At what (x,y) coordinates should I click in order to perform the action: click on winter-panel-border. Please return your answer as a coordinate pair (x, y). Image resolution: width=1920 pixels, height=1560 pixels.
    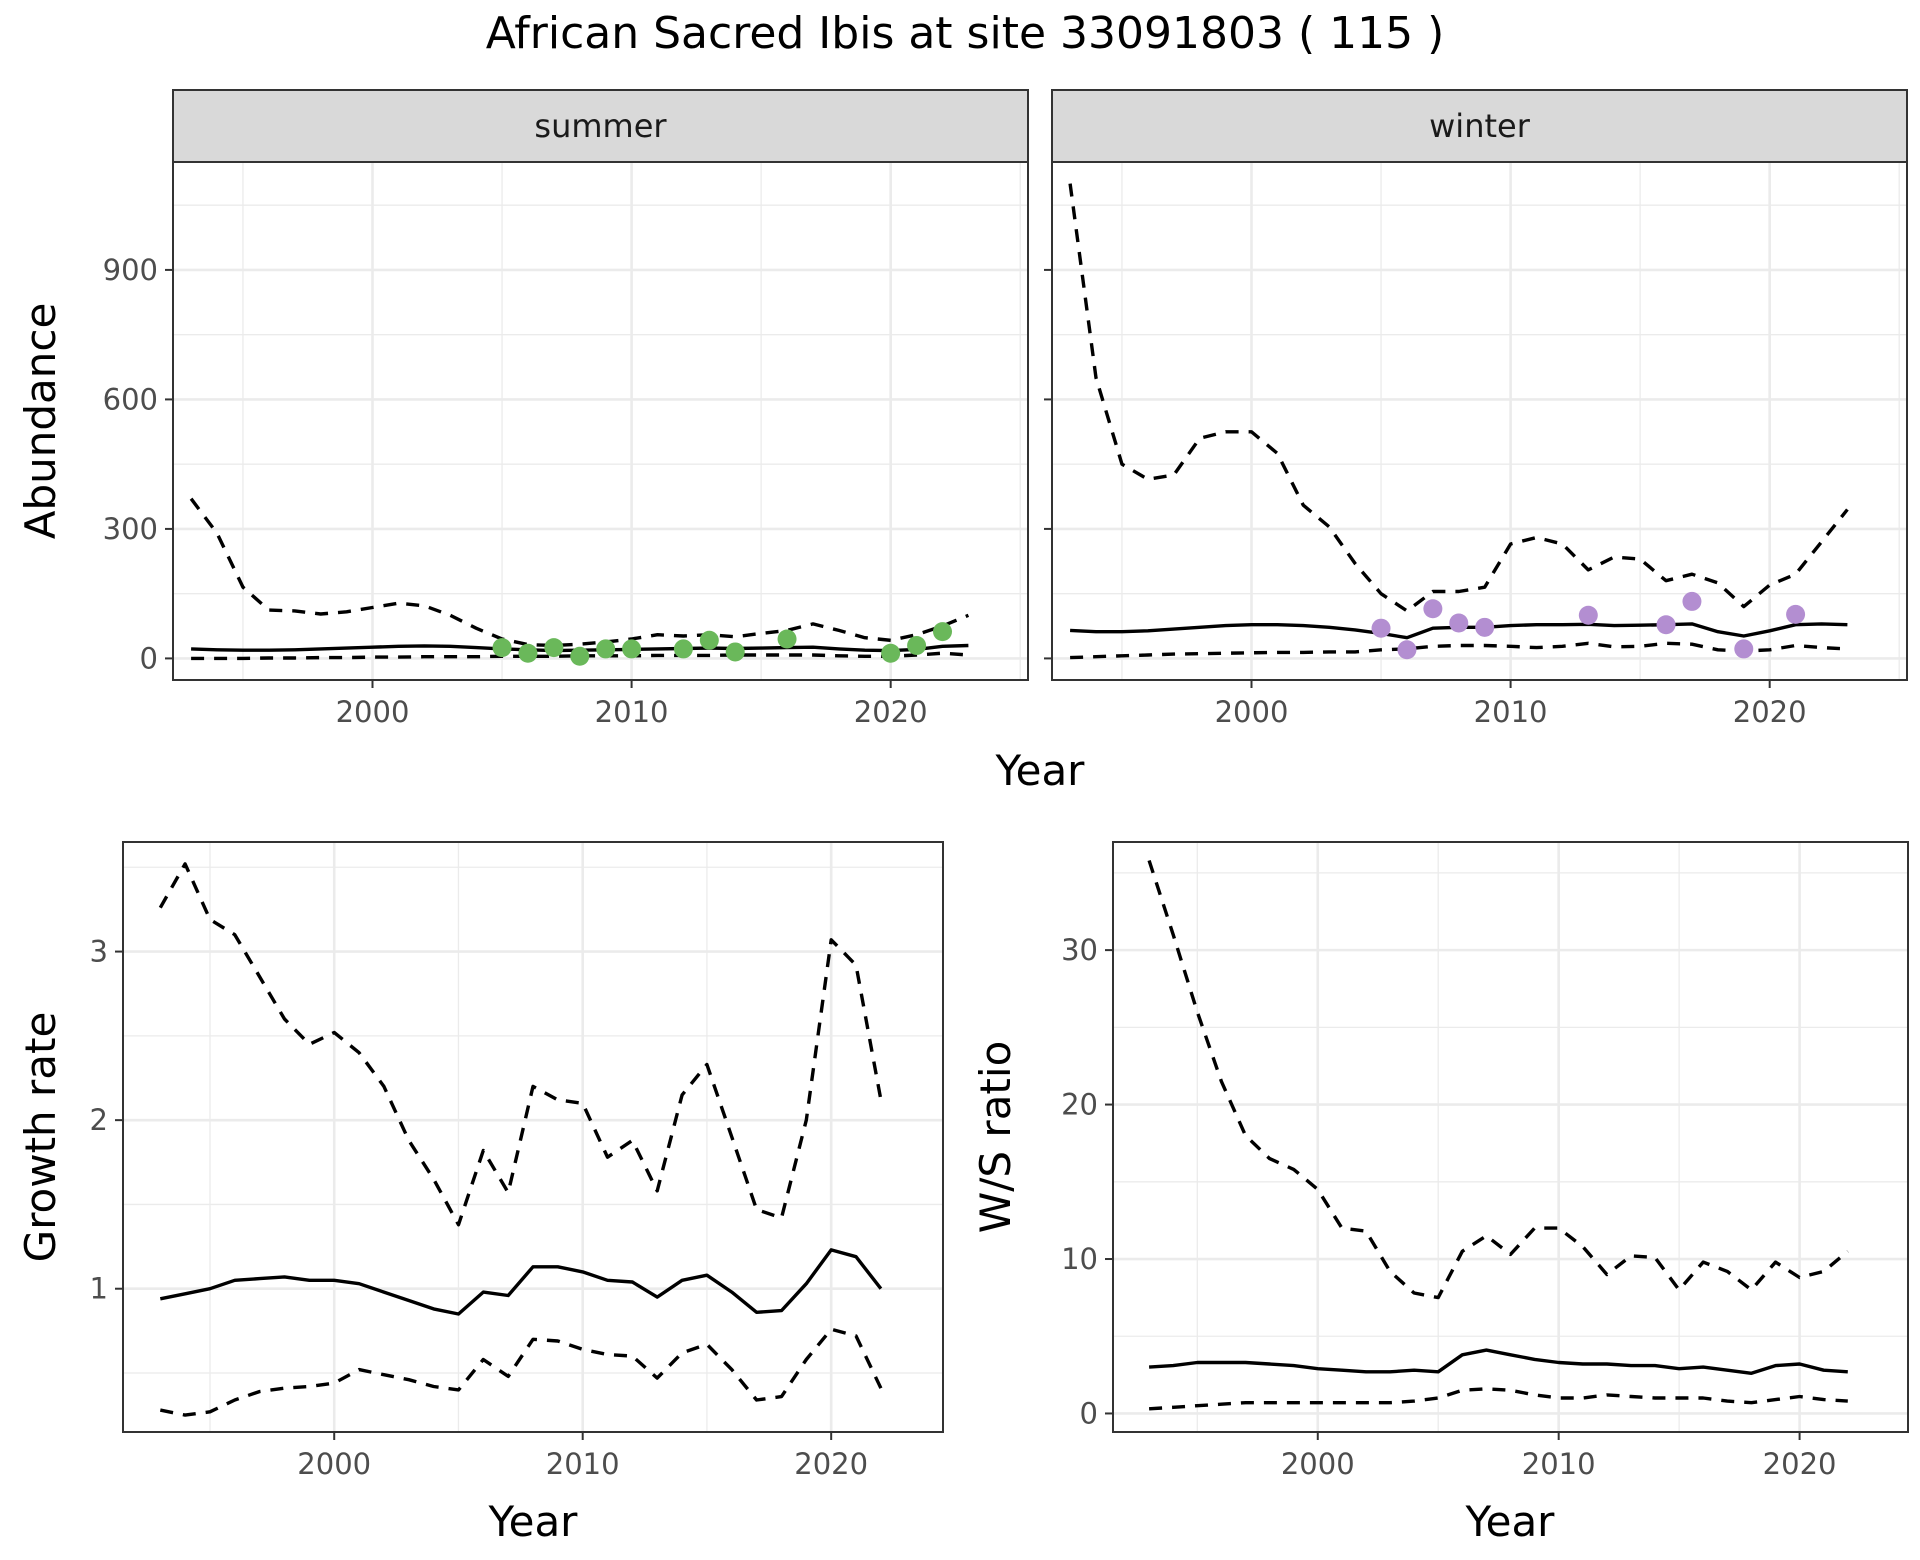
    Looking at the image, I should click on (1479, 421).